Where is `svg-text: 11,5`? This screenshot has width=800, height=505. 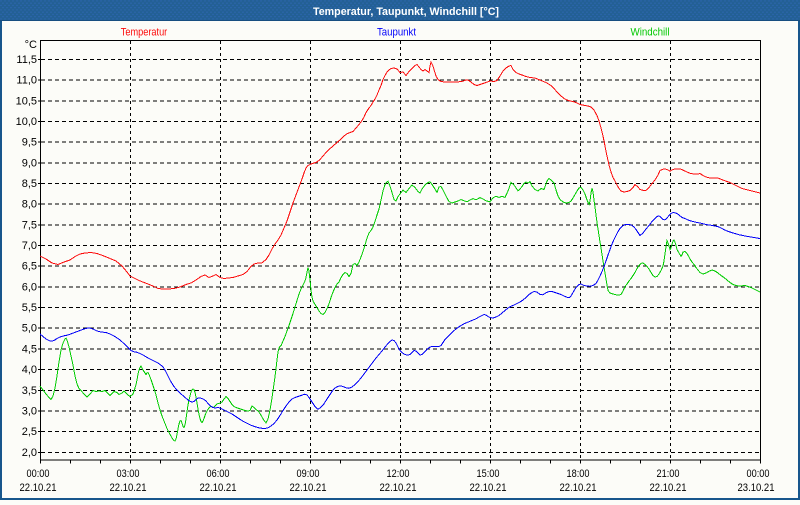 svg-text: 11,5 is located at coordinates (26, 60).